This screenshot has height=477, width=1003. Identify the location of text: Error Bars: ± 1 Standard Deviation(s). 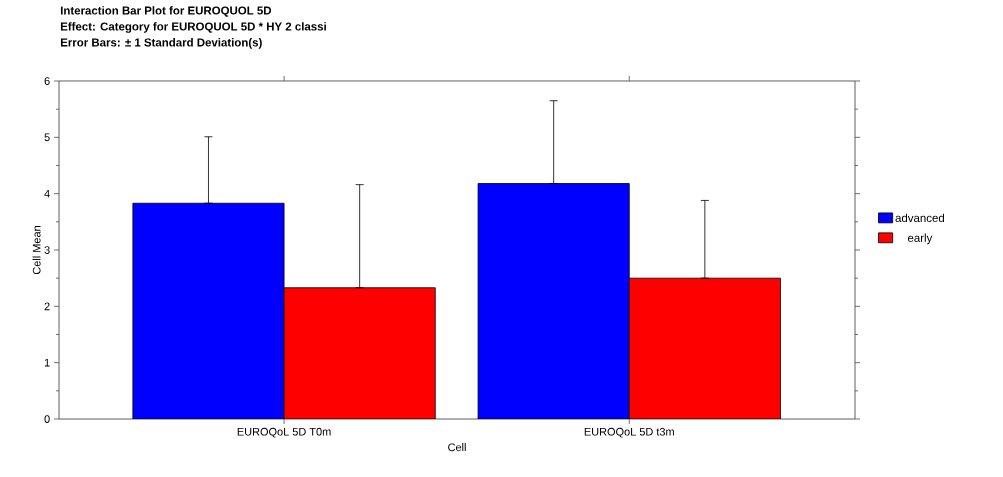
(161, 43).